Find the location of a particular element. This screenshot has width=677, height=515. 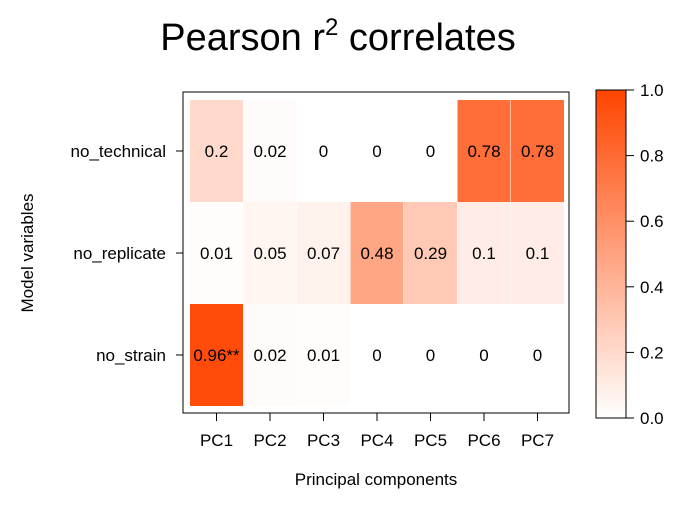

cell-value-label: 0.05 is located at coordinates (269, 253).